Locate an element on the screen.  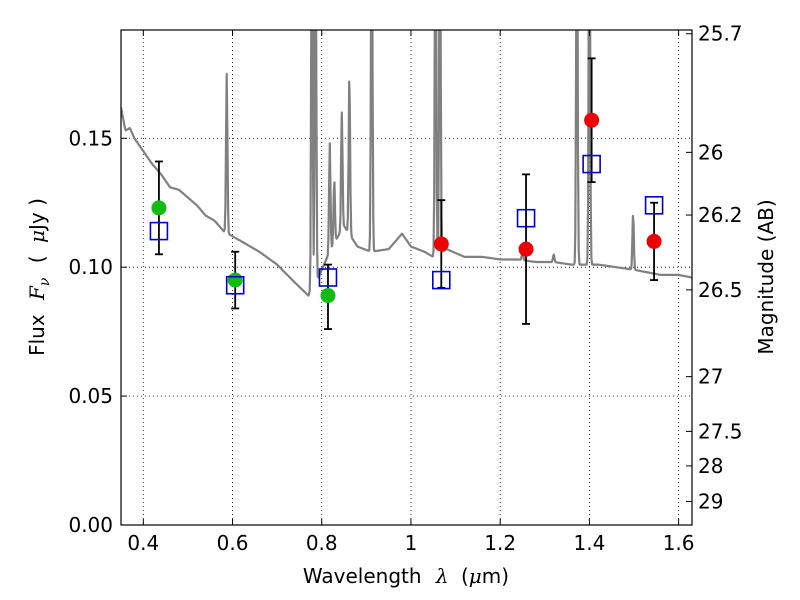
y-tick-label-3: 0.15 is located at coordinates (90, 138).